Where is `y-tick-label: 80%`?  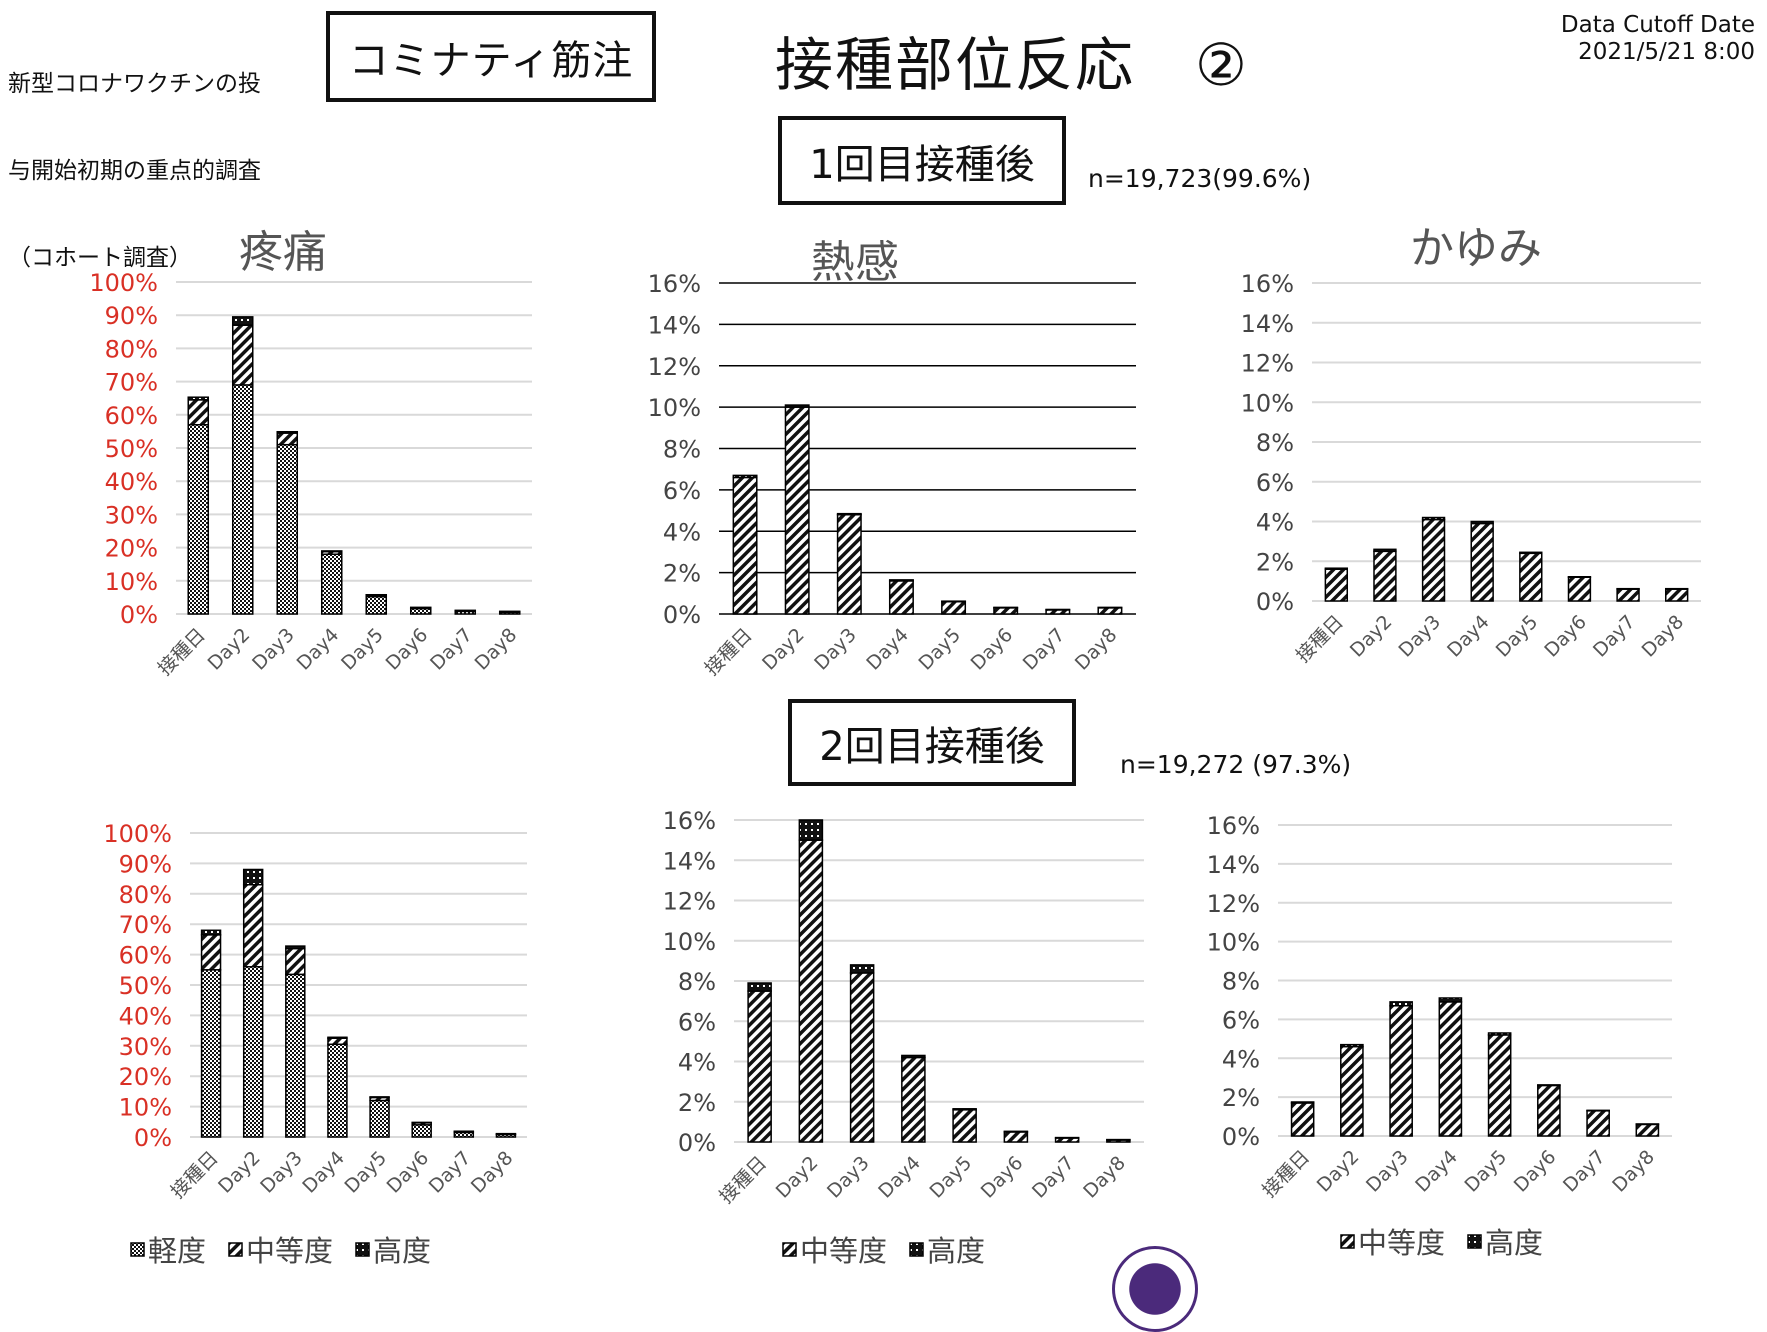 y-tick-label: 80% is located at coordinates (145, 895).